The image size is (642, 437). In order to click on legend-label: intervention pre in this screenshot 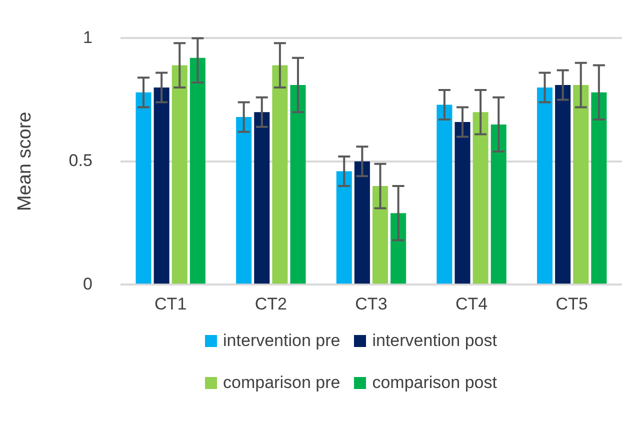, I will do `click(281, 341)`.